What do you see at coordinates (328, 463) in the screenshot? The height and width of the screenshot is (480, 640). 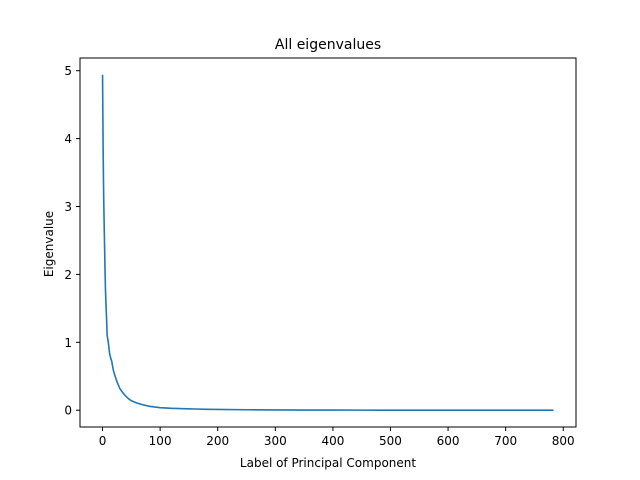 I see `x-axis-label: Label of Principal Component` at bounding box center [328, 463].